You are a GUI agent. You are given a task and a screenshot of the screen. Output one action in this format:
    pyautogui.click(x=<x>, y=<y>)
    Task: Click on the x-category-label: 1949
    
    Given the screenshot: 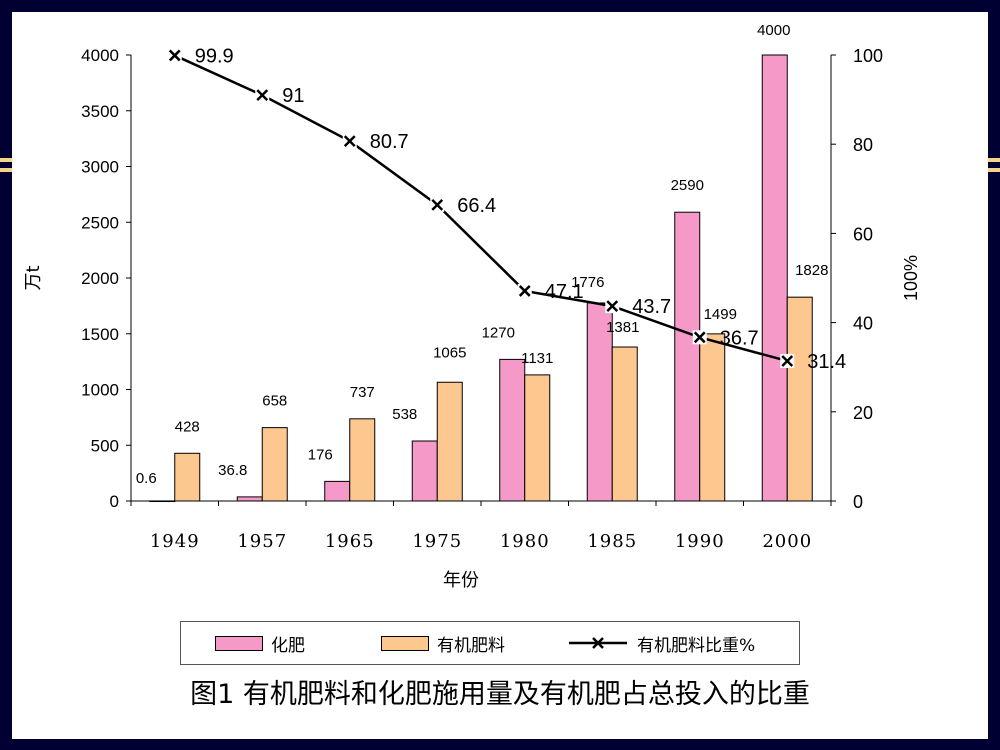 What is the action you would take?
    pyautogui.click(x=175, y=541)
    